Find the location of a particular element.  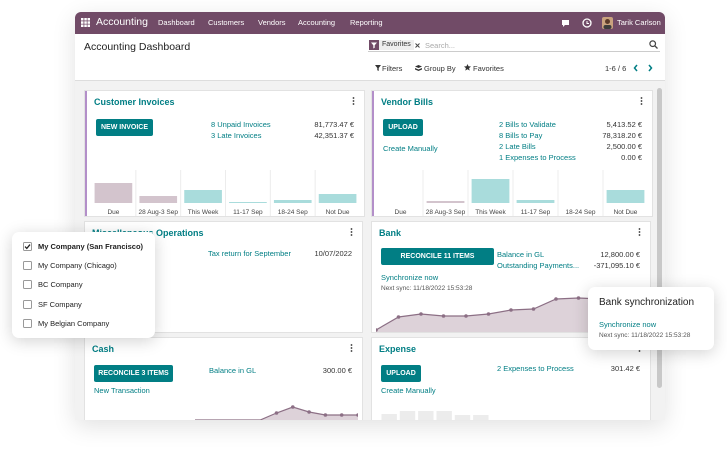

filter-icon is located at coordinates (378, 68).